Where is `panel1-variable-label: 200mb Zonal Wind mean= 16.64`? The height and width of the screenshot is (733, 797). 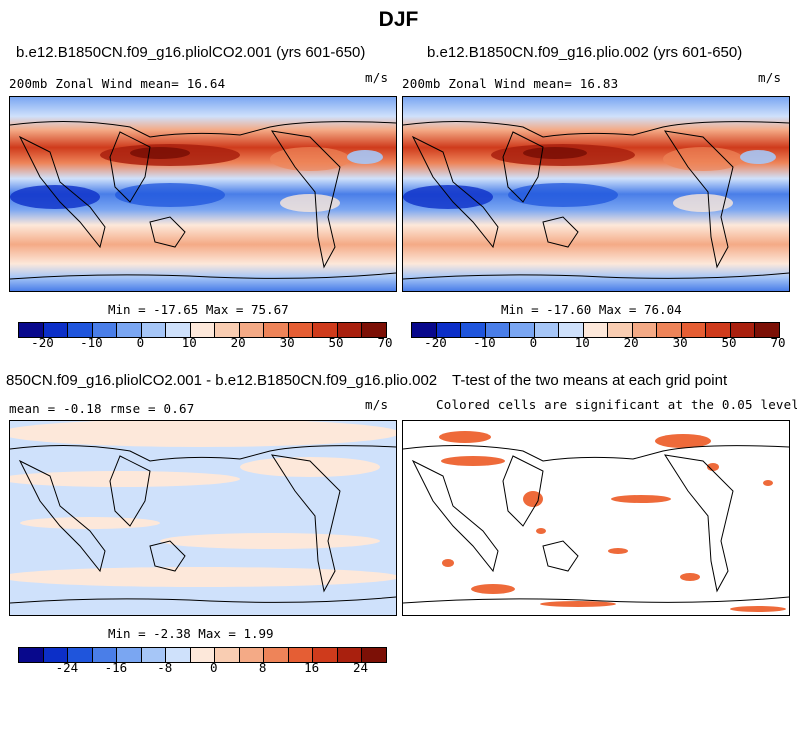
panel1-variable-label: 200mb Zonal Wind mean= 16.64 is located at coordinates (117, 83).